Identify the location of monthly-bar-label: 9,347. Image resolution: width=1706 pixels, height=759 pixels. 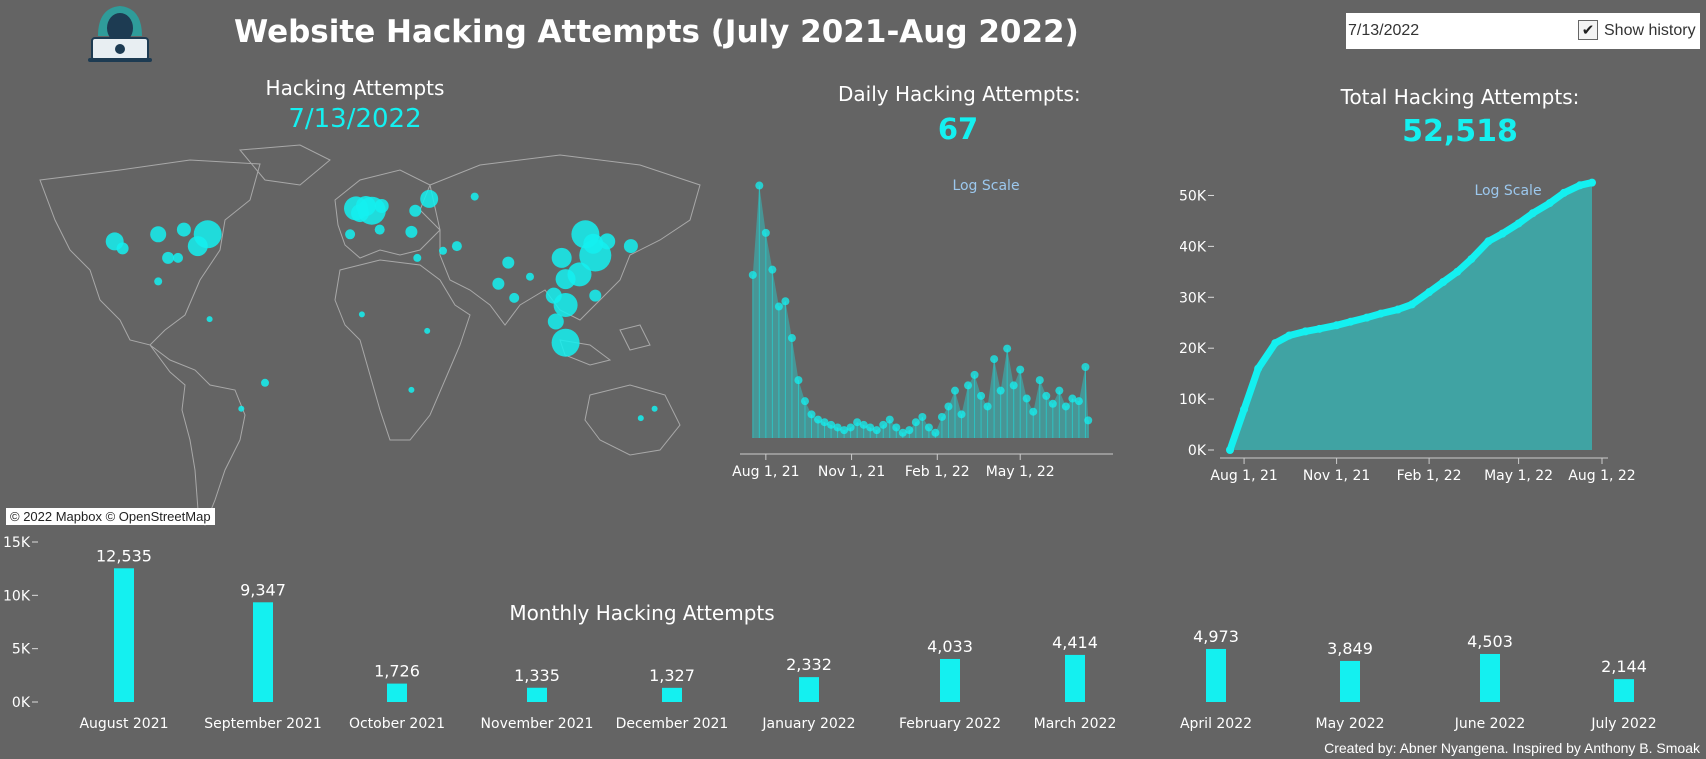
(263, 589).